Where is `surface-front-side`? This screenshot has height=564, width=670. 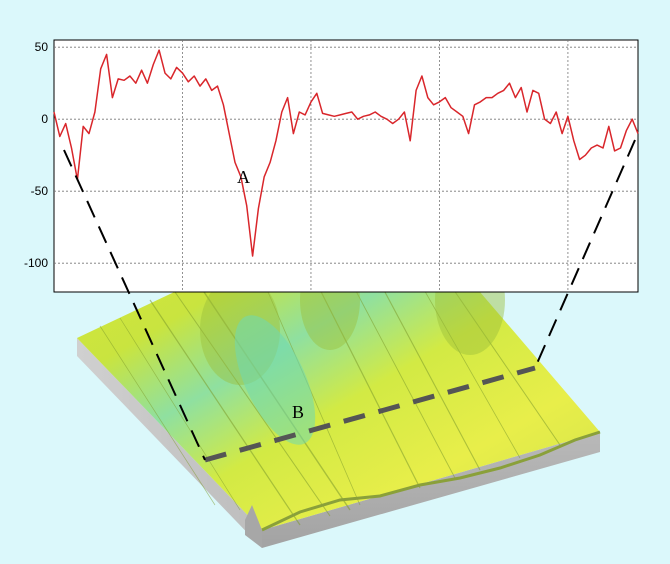 surface-front-side is located at coordinates (431, 490).